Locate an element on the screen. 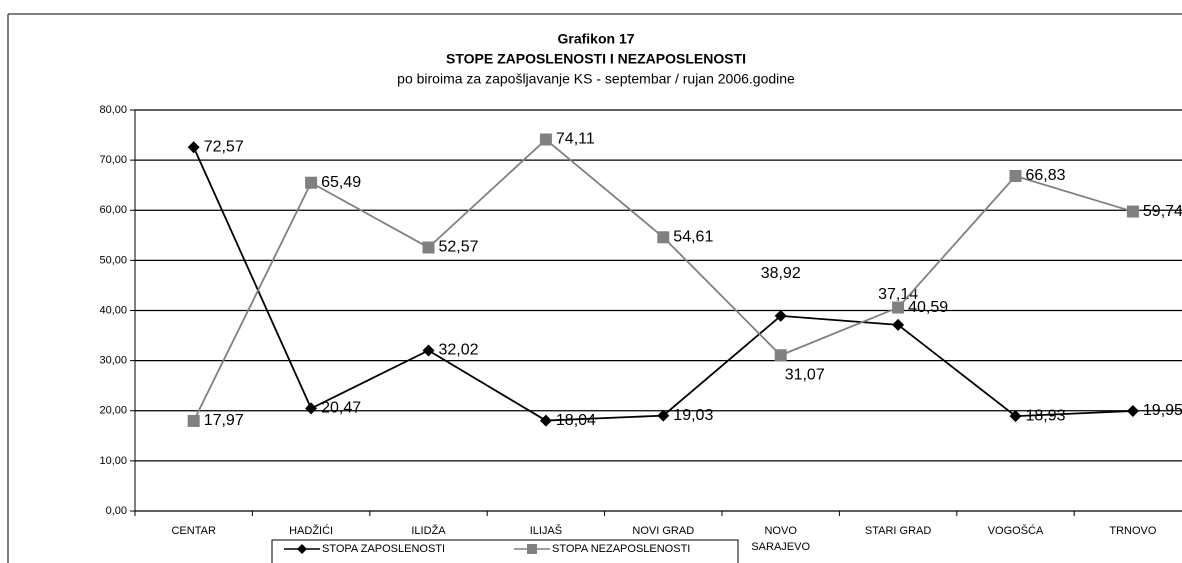  data-label: 40,59 is located at coordinates (928, 307).